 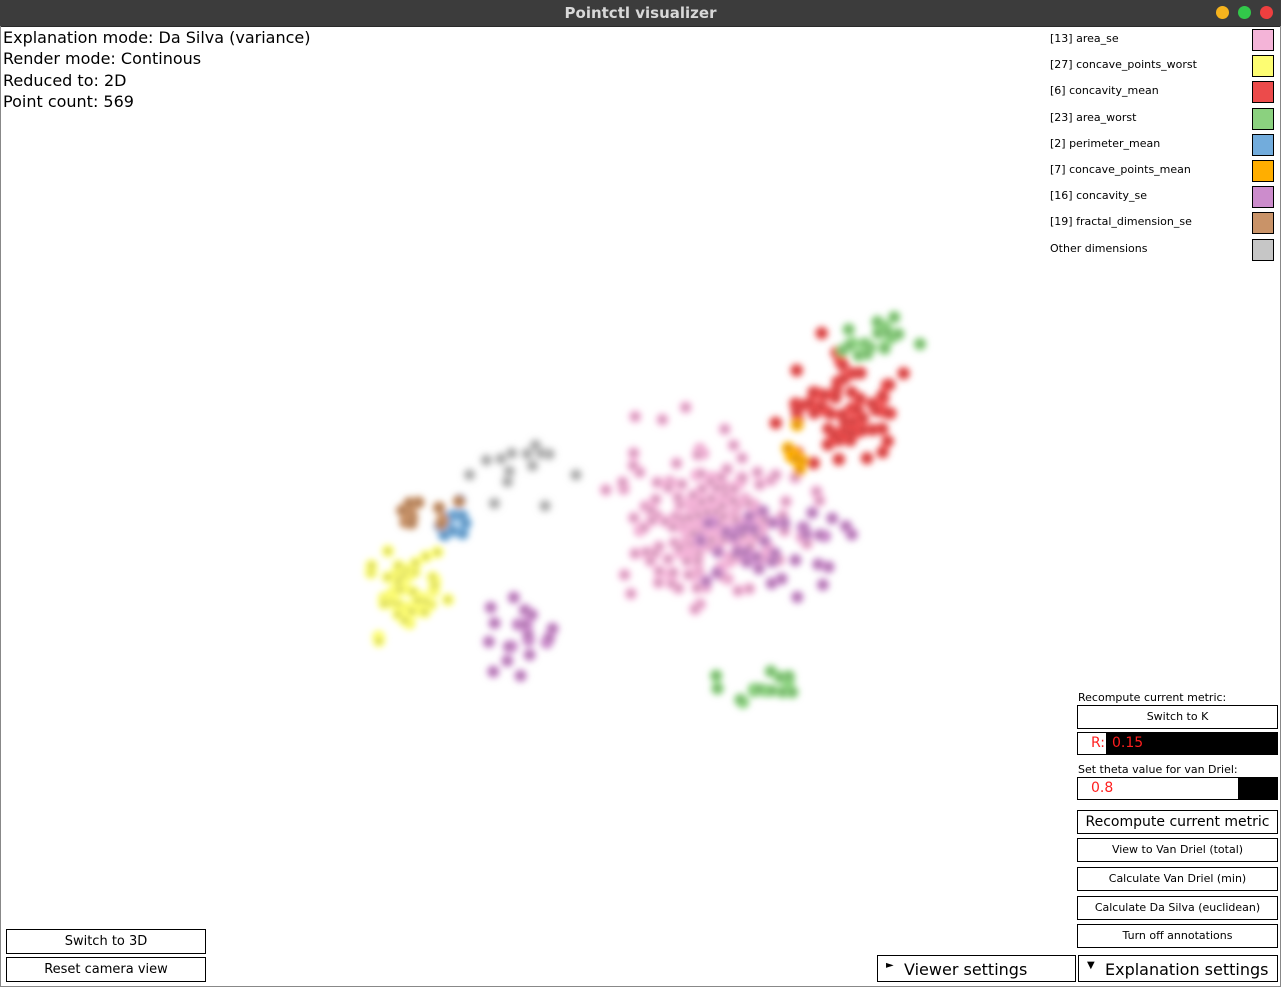 I want to click on legend-label: [6] concavity_mean, so click(x=1104, y=91).